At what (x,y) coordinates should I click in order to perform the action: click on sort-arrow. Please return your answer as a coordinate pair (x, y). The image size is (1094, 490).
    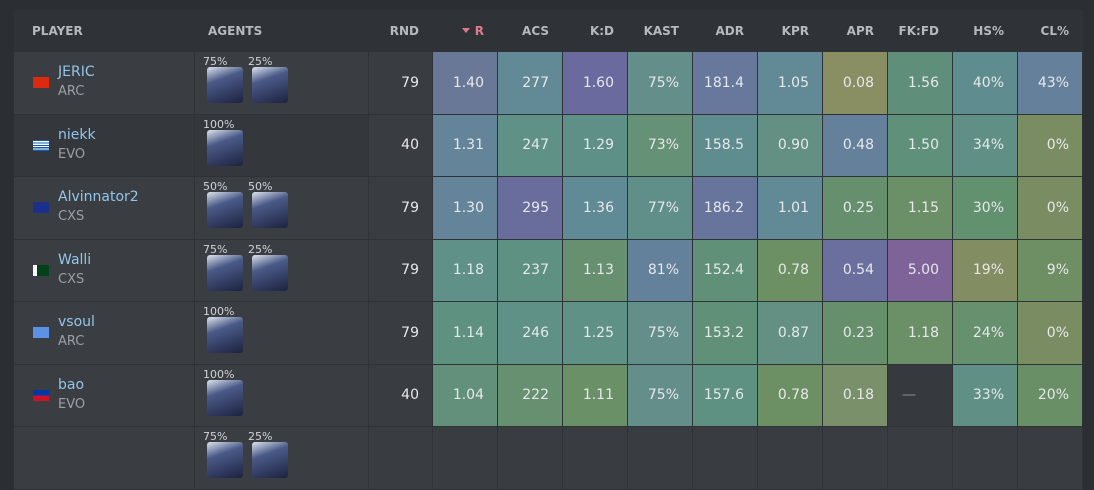
    Looking at the image, I should click on (465, 30).